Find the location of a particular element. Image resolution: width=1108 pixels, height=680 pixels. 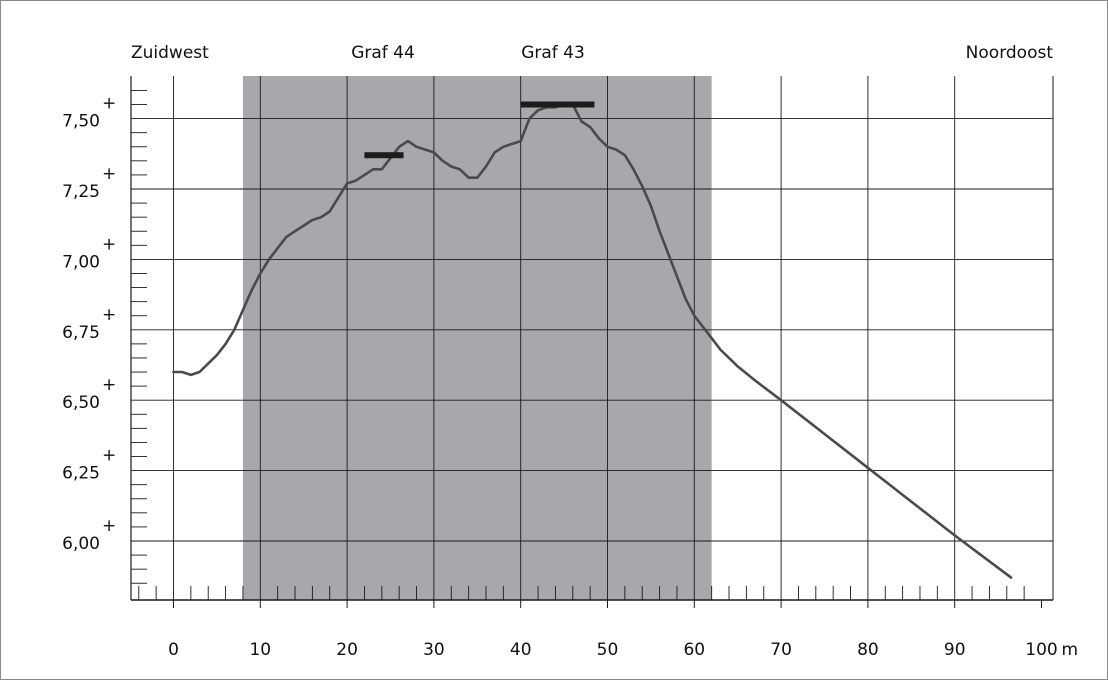

x-tick-label: 30 is located at coordinates (434, 650).